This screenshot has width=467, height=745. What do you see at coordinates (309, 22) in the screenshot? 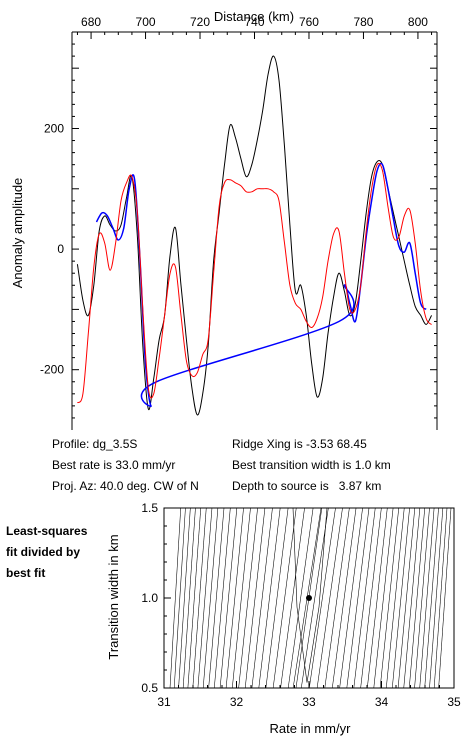
I see `x-tick-label: 760` at bounding box center [309, 22].